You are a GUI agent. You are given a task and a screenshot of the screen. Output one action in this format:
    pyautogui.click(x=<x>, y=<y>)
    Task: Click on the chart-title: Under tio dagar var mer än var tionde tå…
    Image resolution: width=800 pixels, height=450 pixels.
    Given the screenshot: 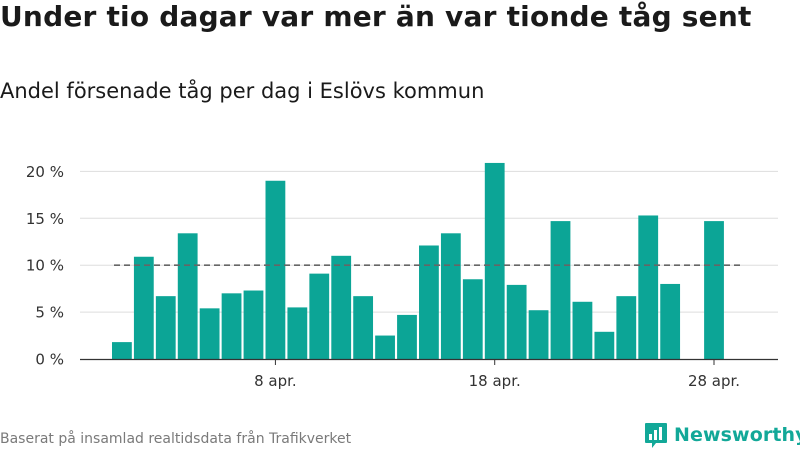 What is the action you would take?
    pyautogui.click(x=376, y=16)
    